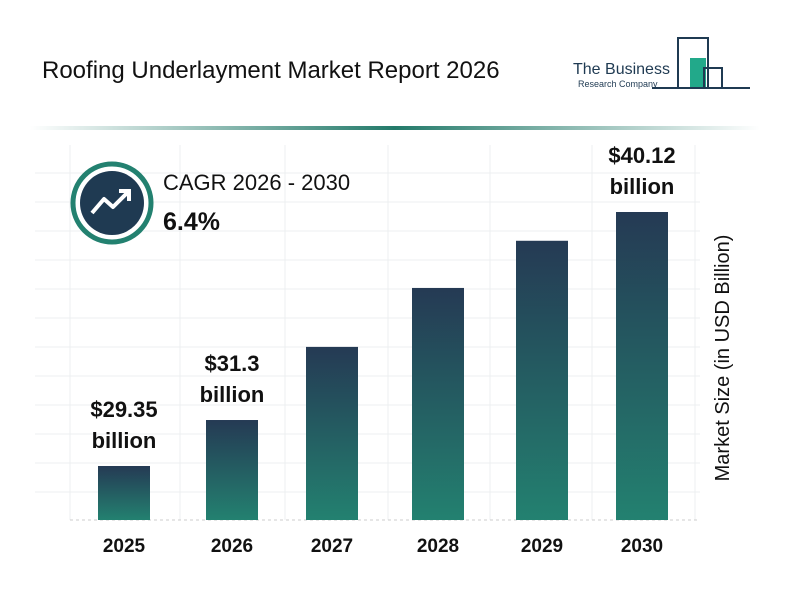 The height and width of the screenshot is (600, 800). I want to click on x-tick-label: 2027, so click(332, 546).